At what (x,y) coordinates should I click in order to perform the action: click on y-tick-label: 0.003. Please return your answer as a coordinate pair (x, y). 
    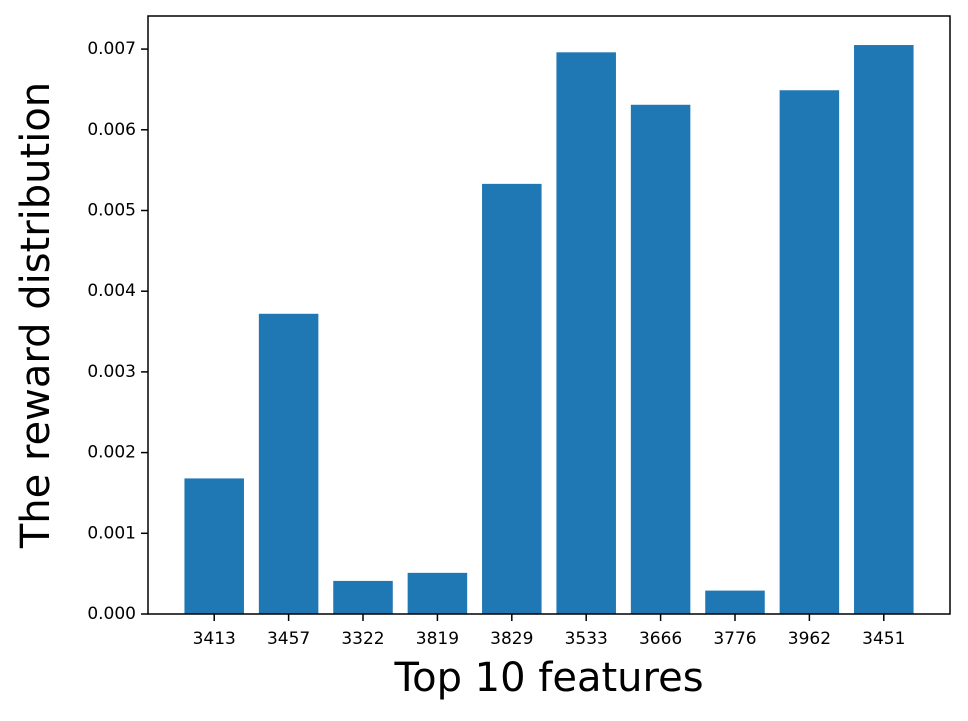
    Looking at the image, I should click on (111, 372).